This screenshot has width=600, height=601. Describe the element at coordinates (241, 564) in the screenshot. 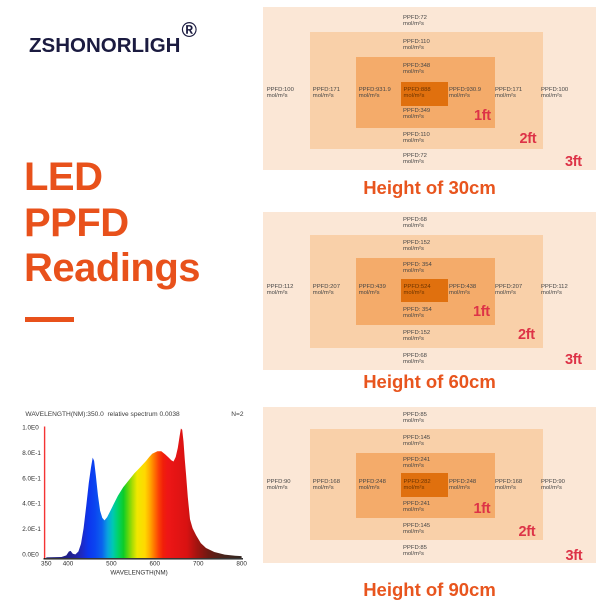

I see `svg-text: 800` at that location.